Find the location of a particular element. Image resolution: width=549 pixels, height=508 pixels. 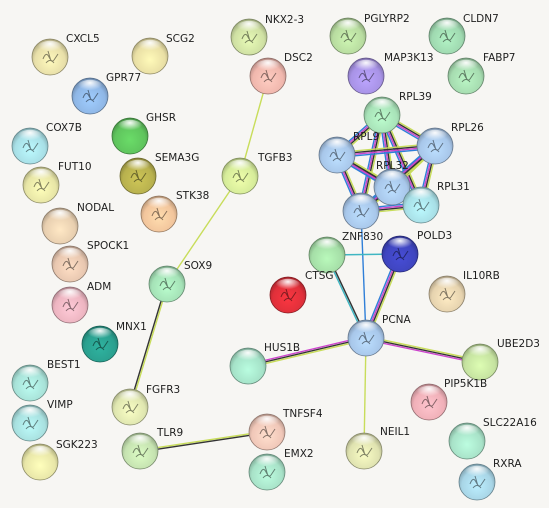

node-label: POLD3 is located at coordinates (434, 236).